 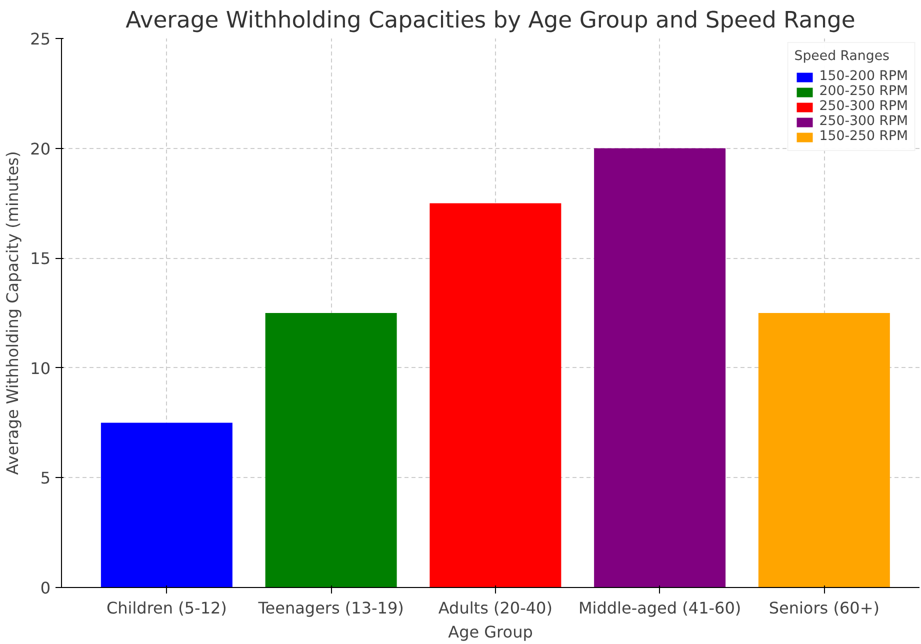 I want to click on y-tick-label: 5, so click(x=45, y=478).